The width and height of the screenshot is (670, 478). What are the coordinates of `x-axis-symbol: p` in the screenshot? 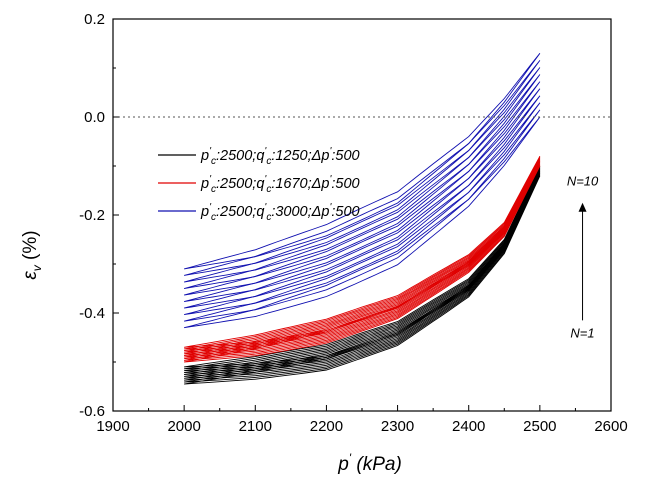 It's located at (343, 464).